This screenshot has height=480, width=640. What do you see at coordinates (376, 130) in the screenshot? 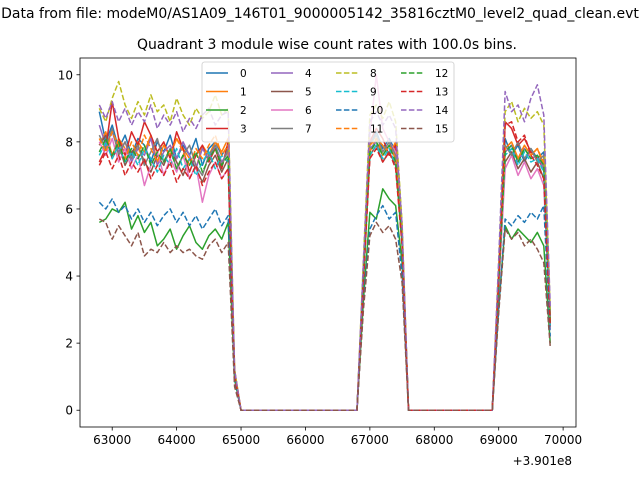
I see `legend-label-11: 11` at bounding box center [376, 130].